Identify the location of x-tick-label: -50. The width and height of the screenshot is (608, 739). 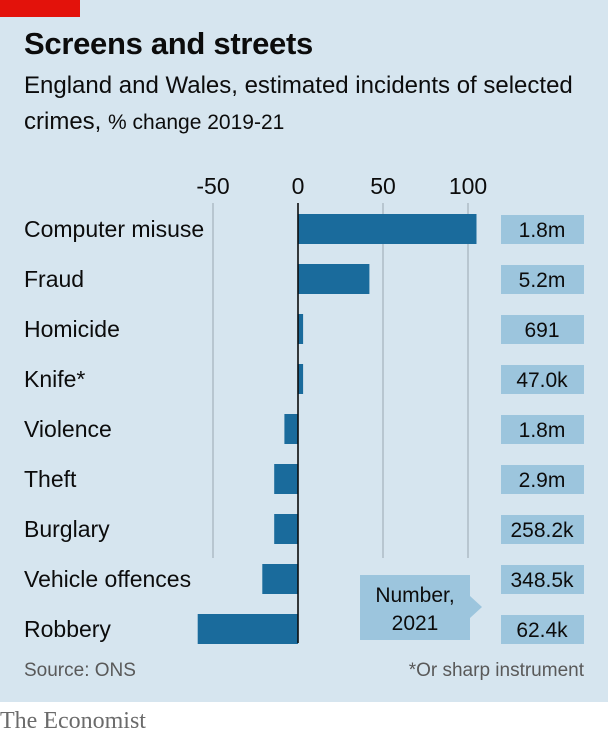
(212, 186).